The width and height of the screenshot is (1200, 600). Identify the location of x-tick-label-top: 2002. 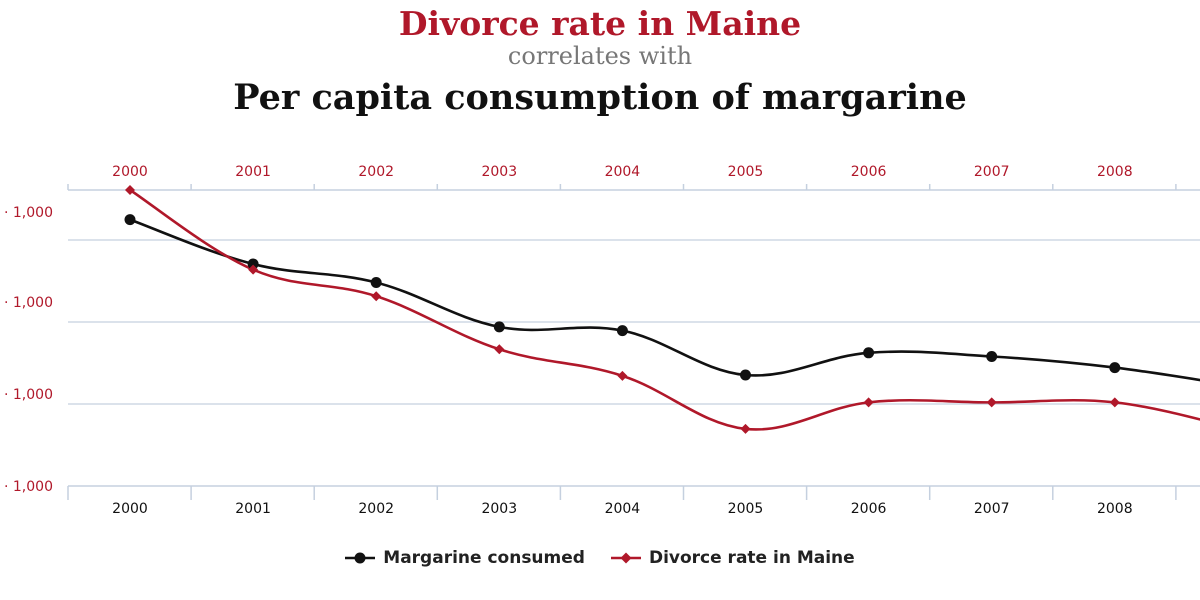
(376, 172).